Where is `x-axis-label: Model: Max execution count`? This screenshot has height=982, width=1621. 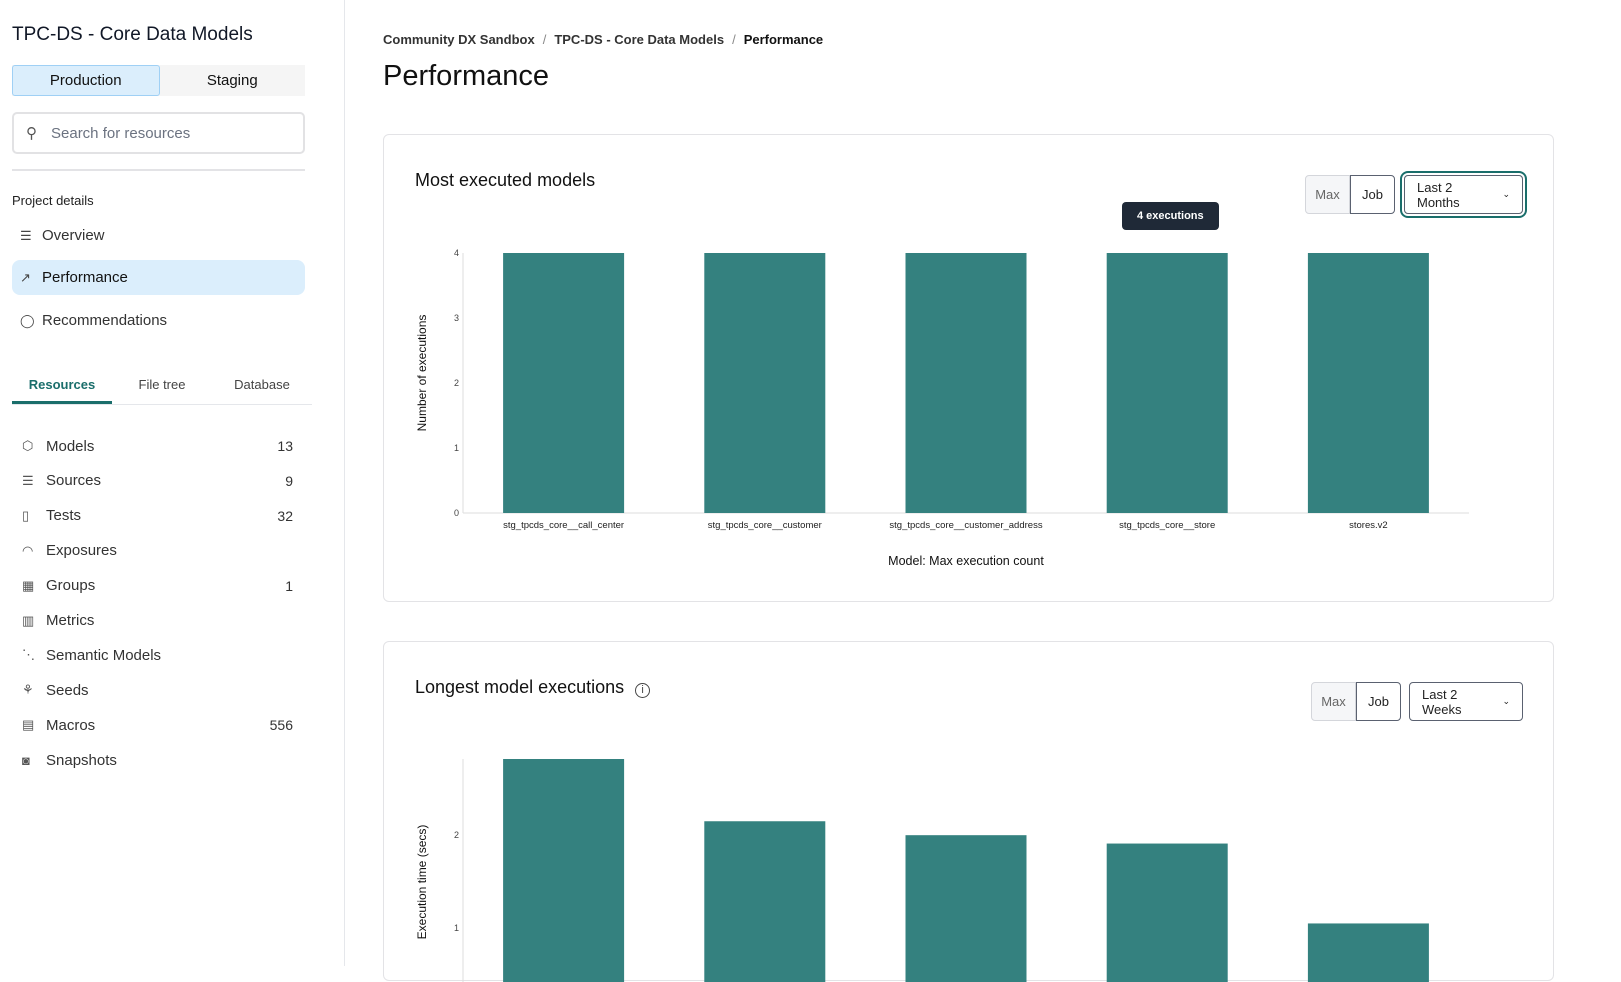 x-axis-label: Model: Max execution count is located at coordinates (966, 561).